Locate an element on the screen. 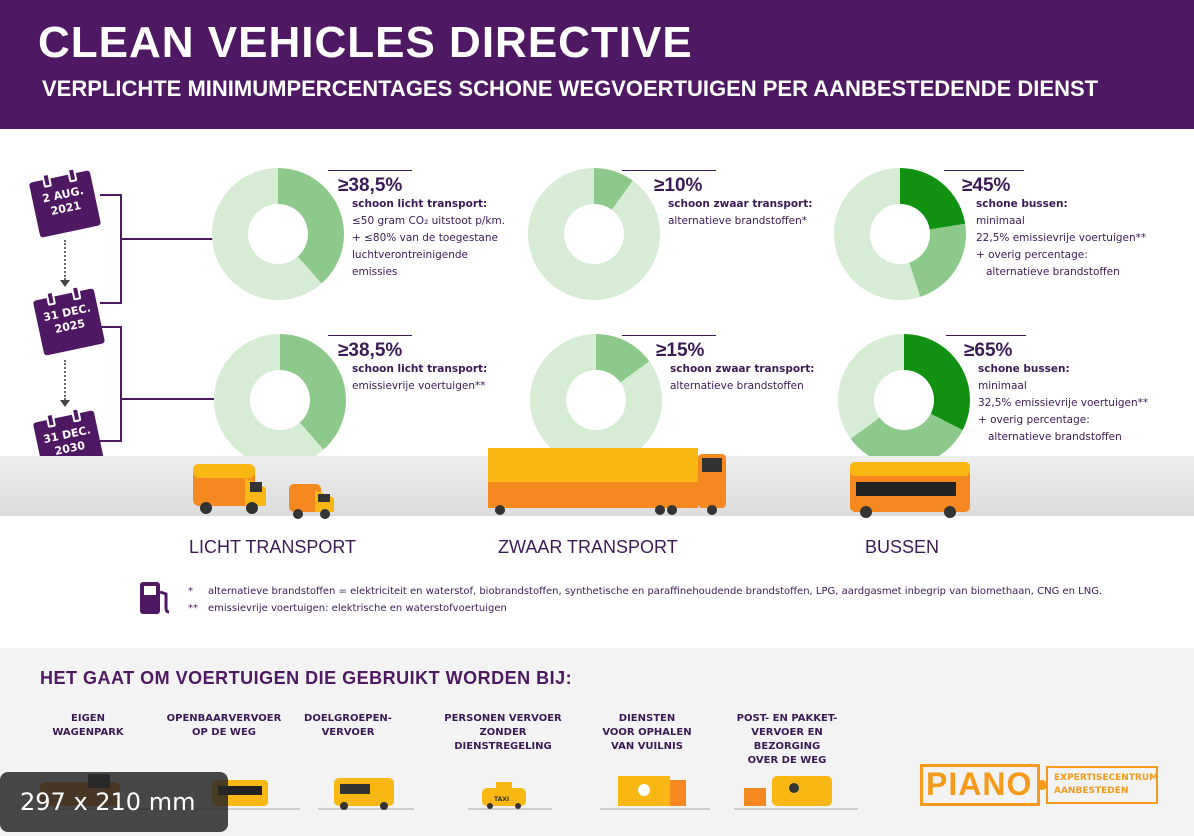 The image size is (1194, 836). note-mark: ** is located at coordinates (193, 608).